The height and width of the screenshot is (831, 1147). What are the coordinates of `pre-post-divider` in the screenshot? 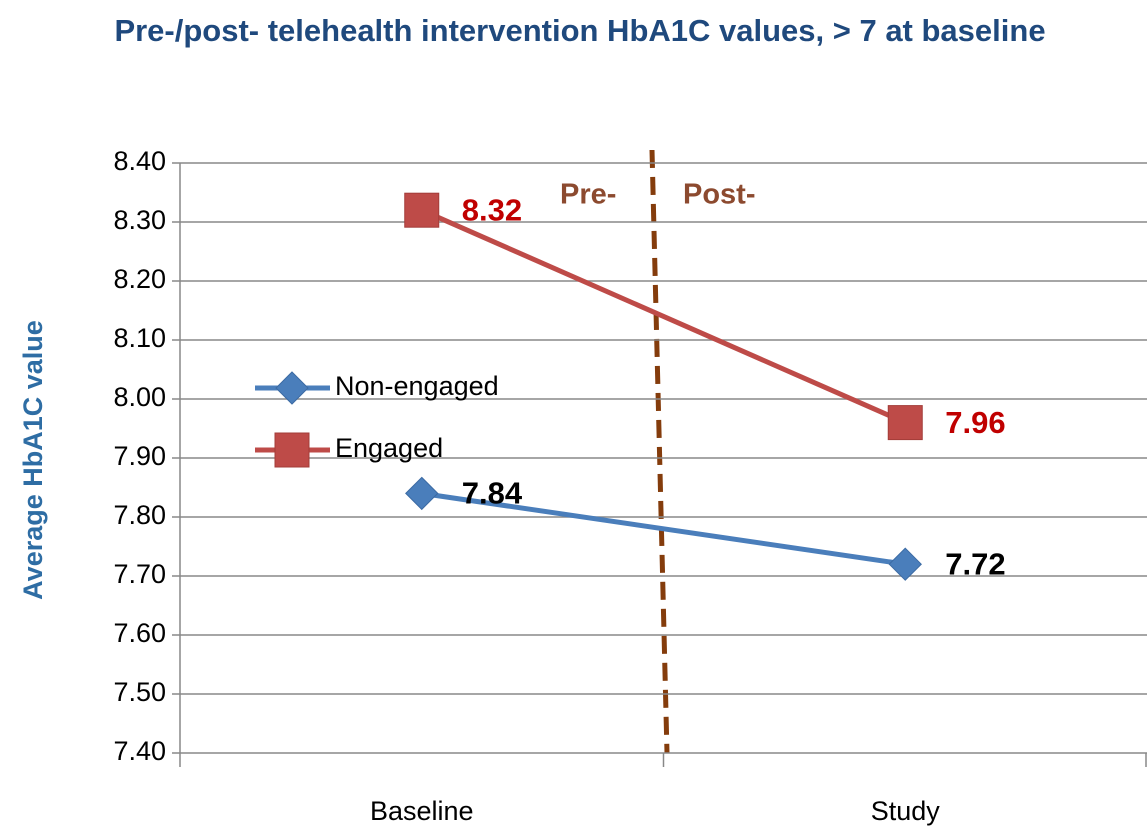 It's located at (659, 451).